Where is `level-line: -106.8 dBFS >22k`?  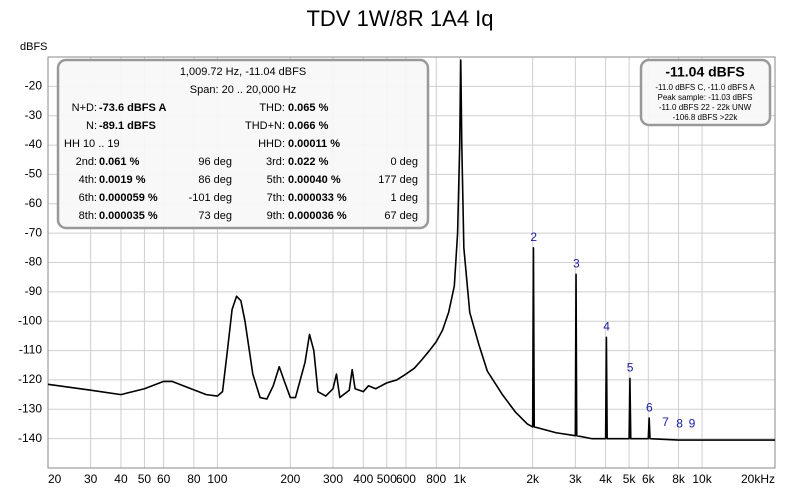 level-line: -106.8 dBFS >22k is located at coordinates (706, 117).